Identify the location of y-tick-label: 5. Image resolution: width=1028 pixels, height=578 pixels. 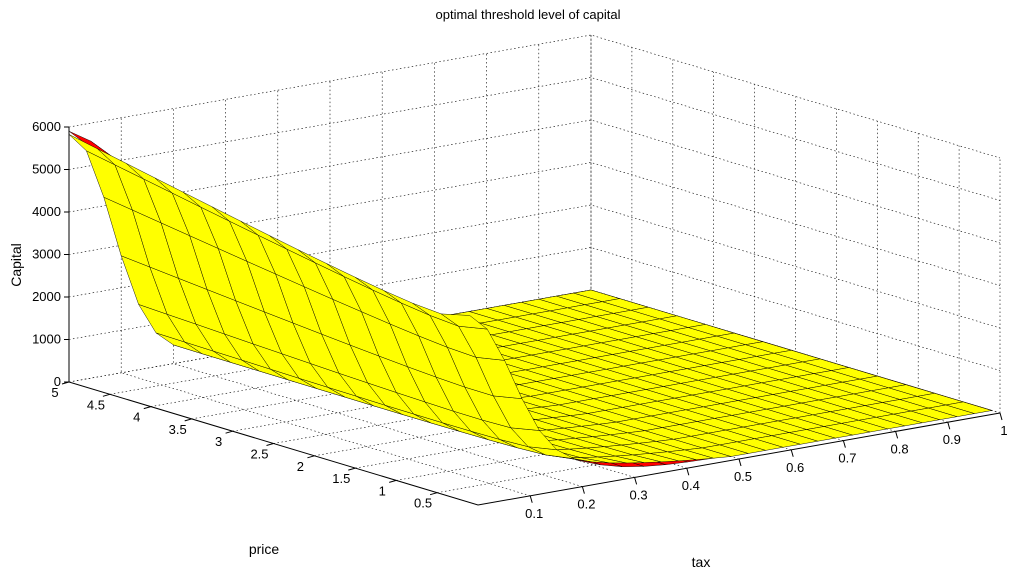
(54, 392).